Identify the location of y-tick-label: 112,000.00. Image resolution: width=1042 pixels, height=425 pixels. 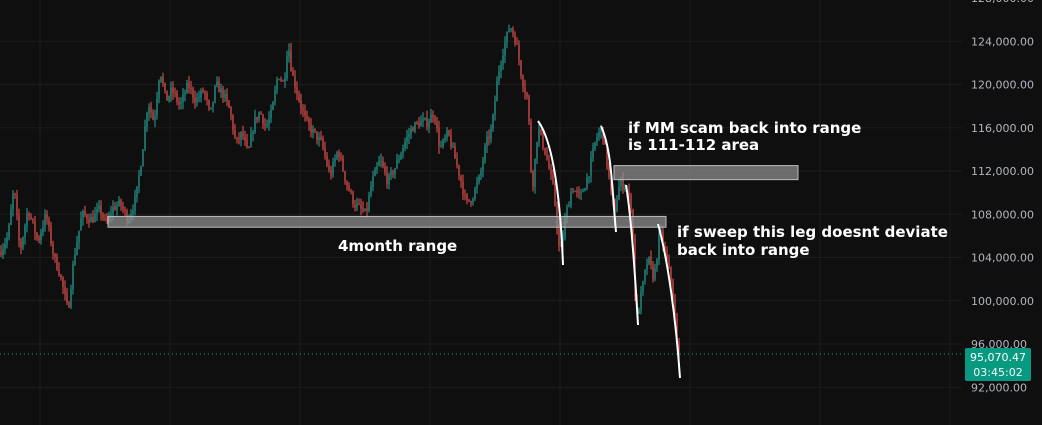
(1002, 171).